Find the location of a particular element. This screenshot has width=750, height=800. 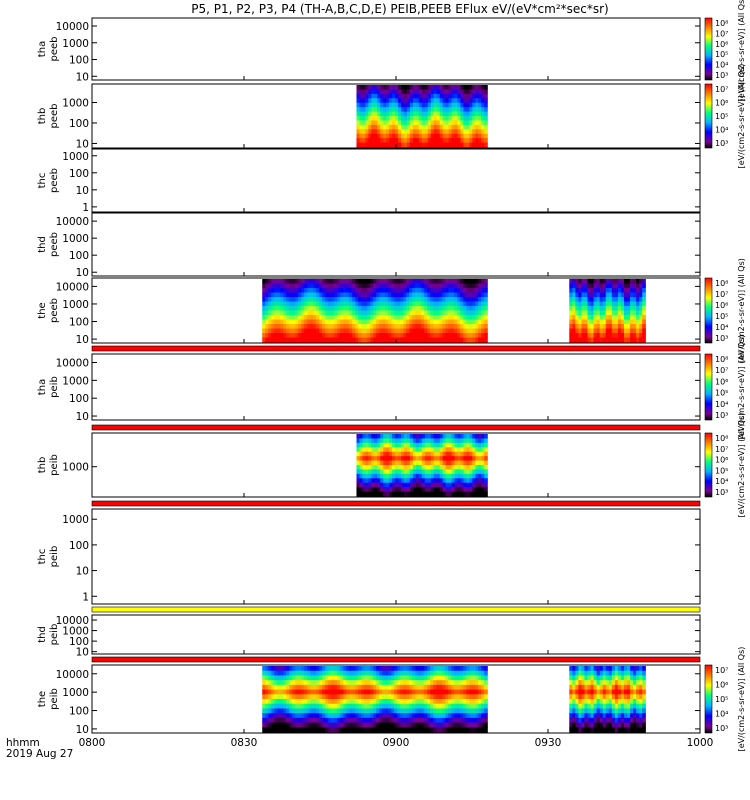

panel-thb_peib: 1000 thb peib is located at coordinates (369, 469).